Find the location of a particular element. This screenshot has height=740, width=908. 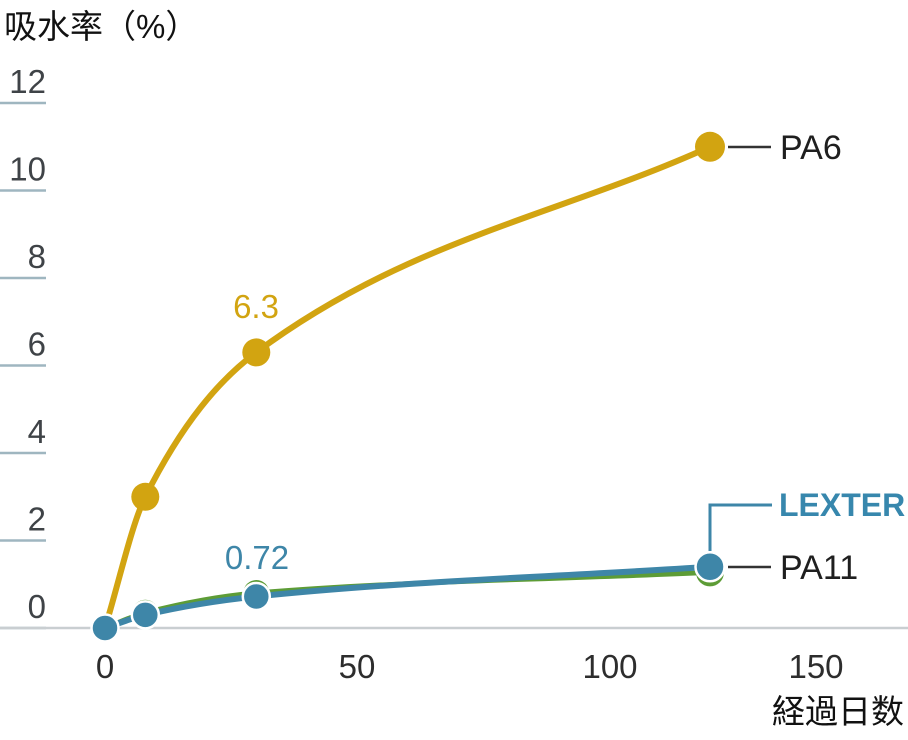

x-tick-label: 0 is located at coordinates (105, 666).